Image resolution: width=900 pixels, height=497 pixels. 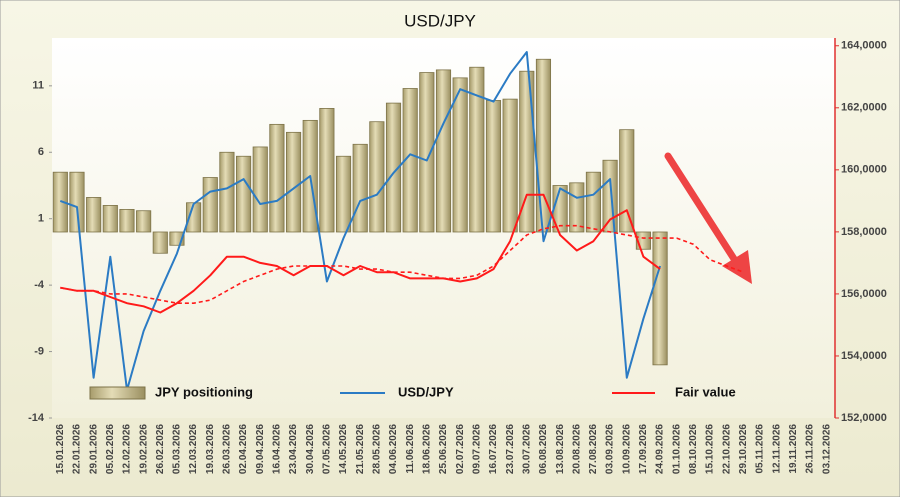 I want to click on y2-tick-label: 158,0000, so click(x=864, y=232).